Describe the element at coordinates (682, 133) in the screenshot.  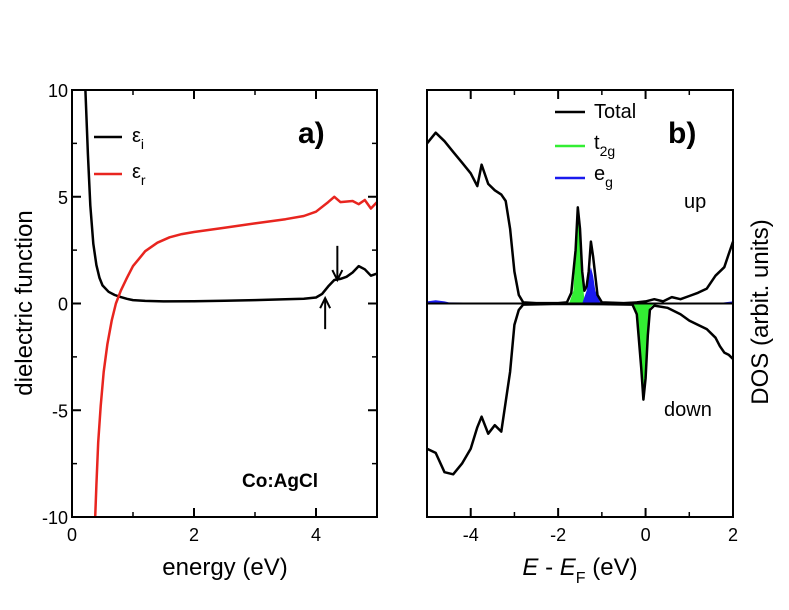
I see `panel-b-tag: b)` at that location.